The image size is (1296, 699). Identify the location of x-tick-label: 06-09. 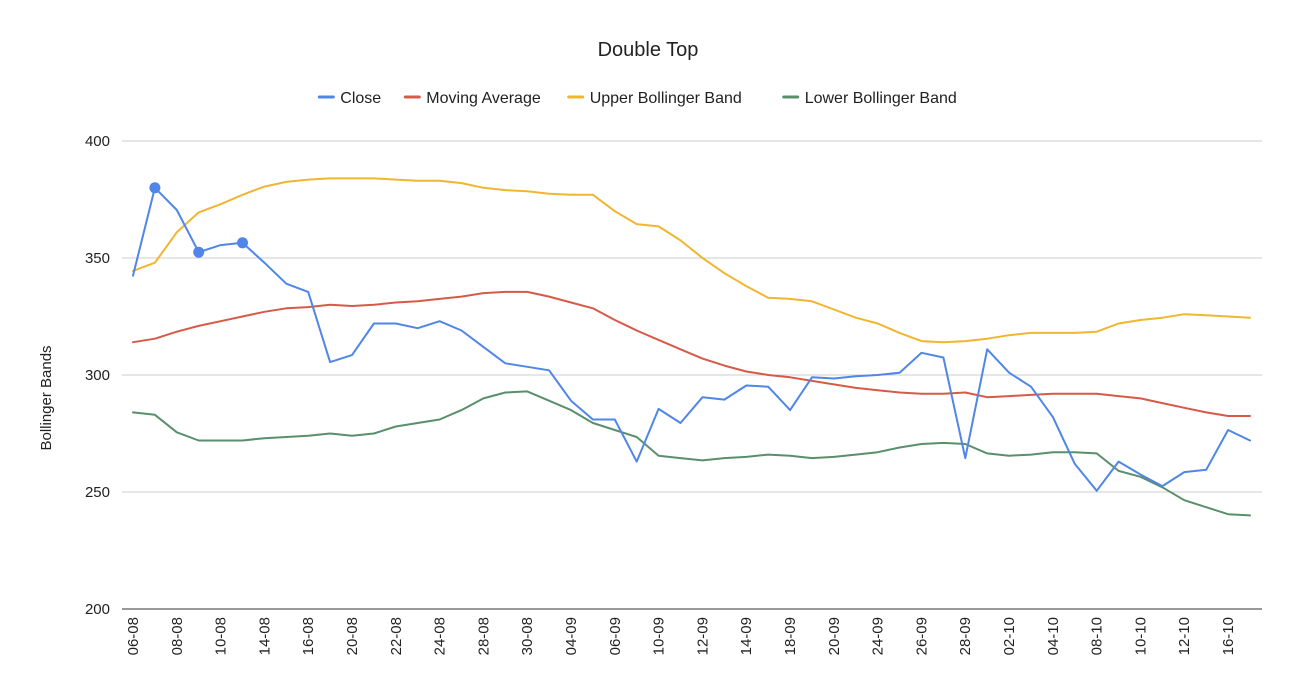
(615, 636).